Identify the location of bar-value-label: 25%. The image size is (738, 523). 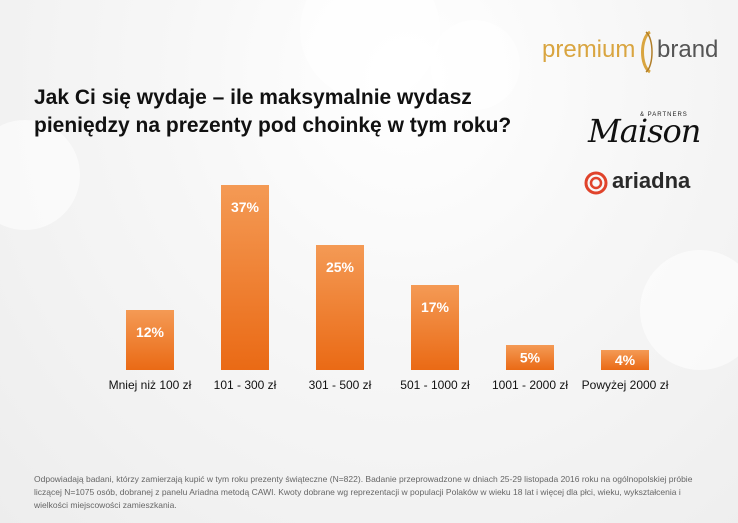
(340, 267).